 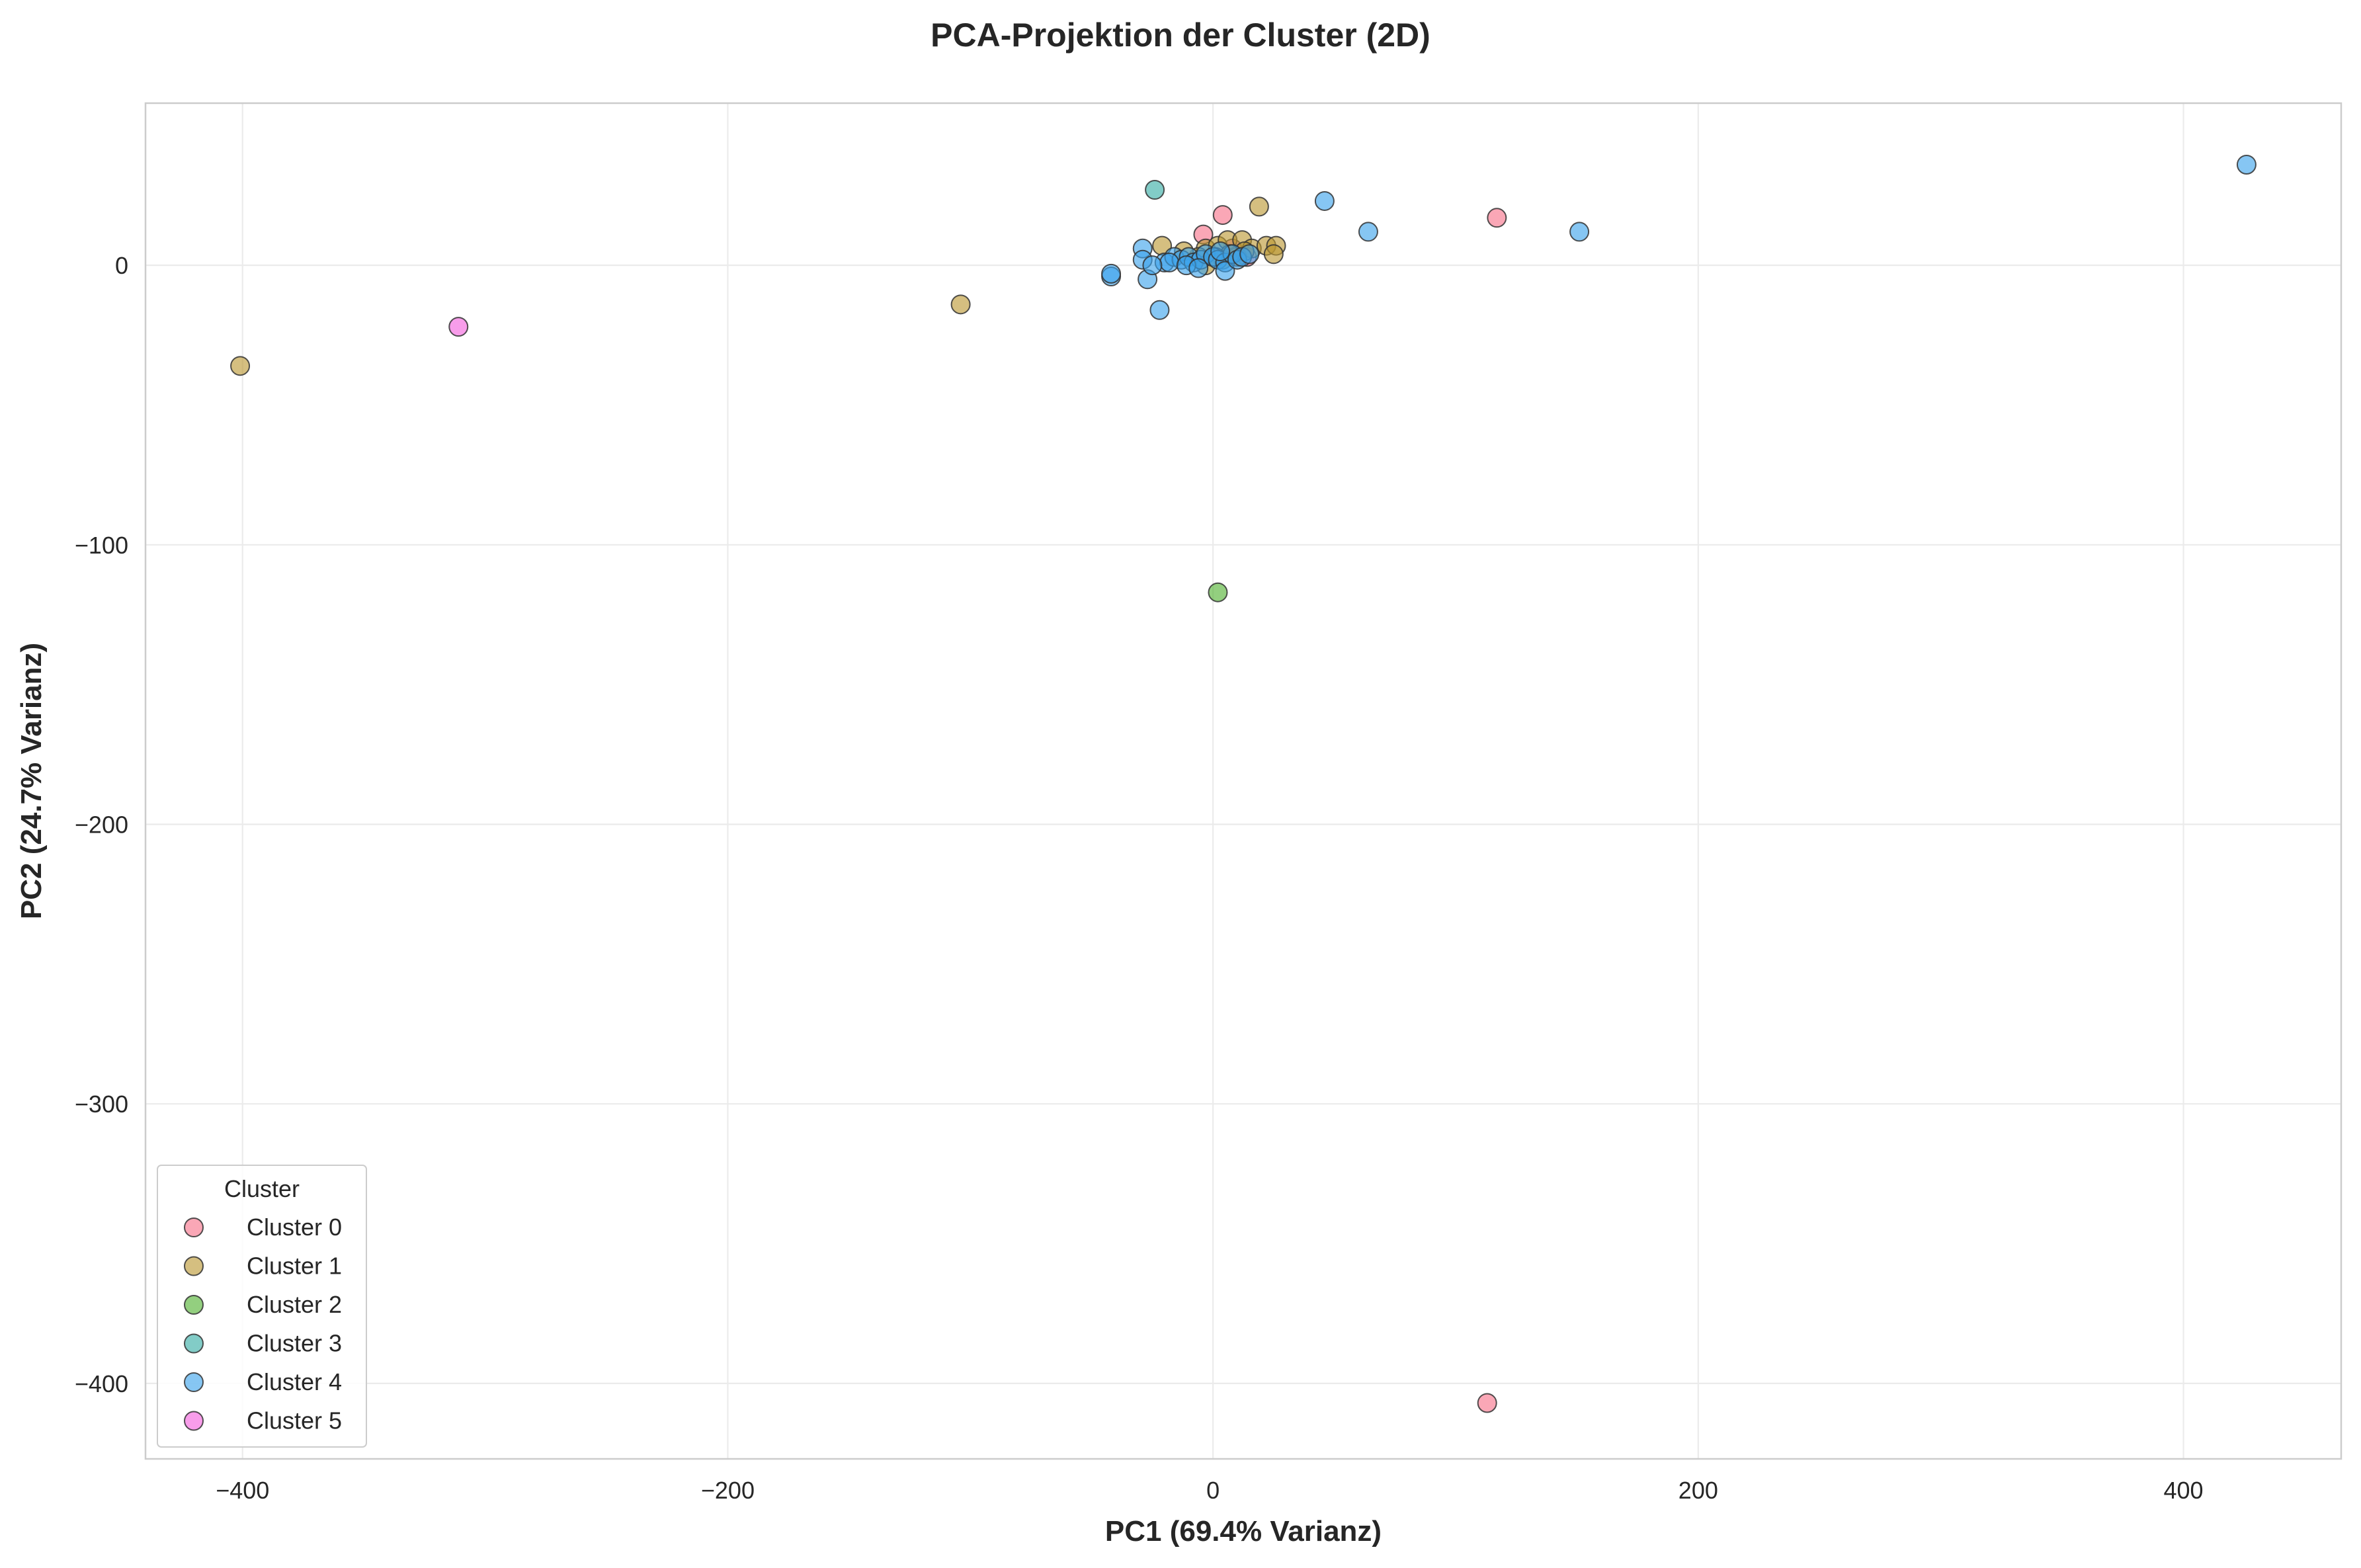 I want to click on legend-item: Cluster 2, so click(x=263, y=1304).